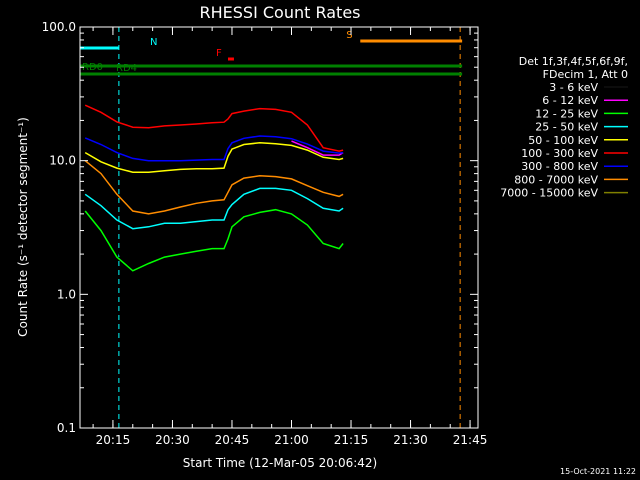 This screenshot has width=640, height=480. I want to click on annotation-label-f: F, so click(219, 53).